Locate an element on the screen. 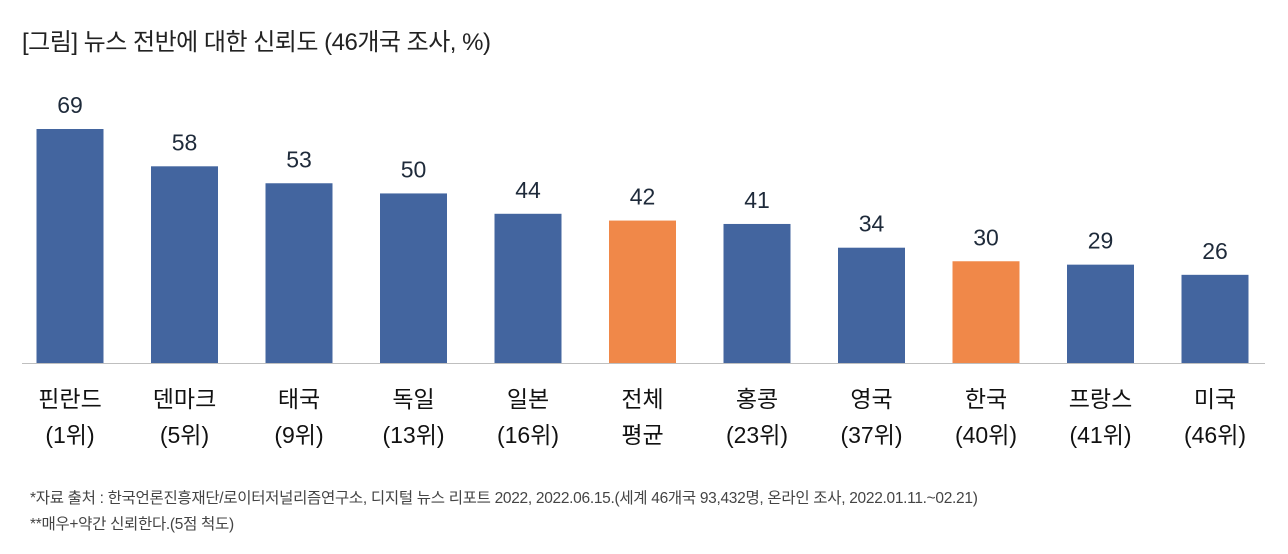 This screenshot has width=1288, height=554. x-tick-label: 독일 is located at coordinates (413, 399).